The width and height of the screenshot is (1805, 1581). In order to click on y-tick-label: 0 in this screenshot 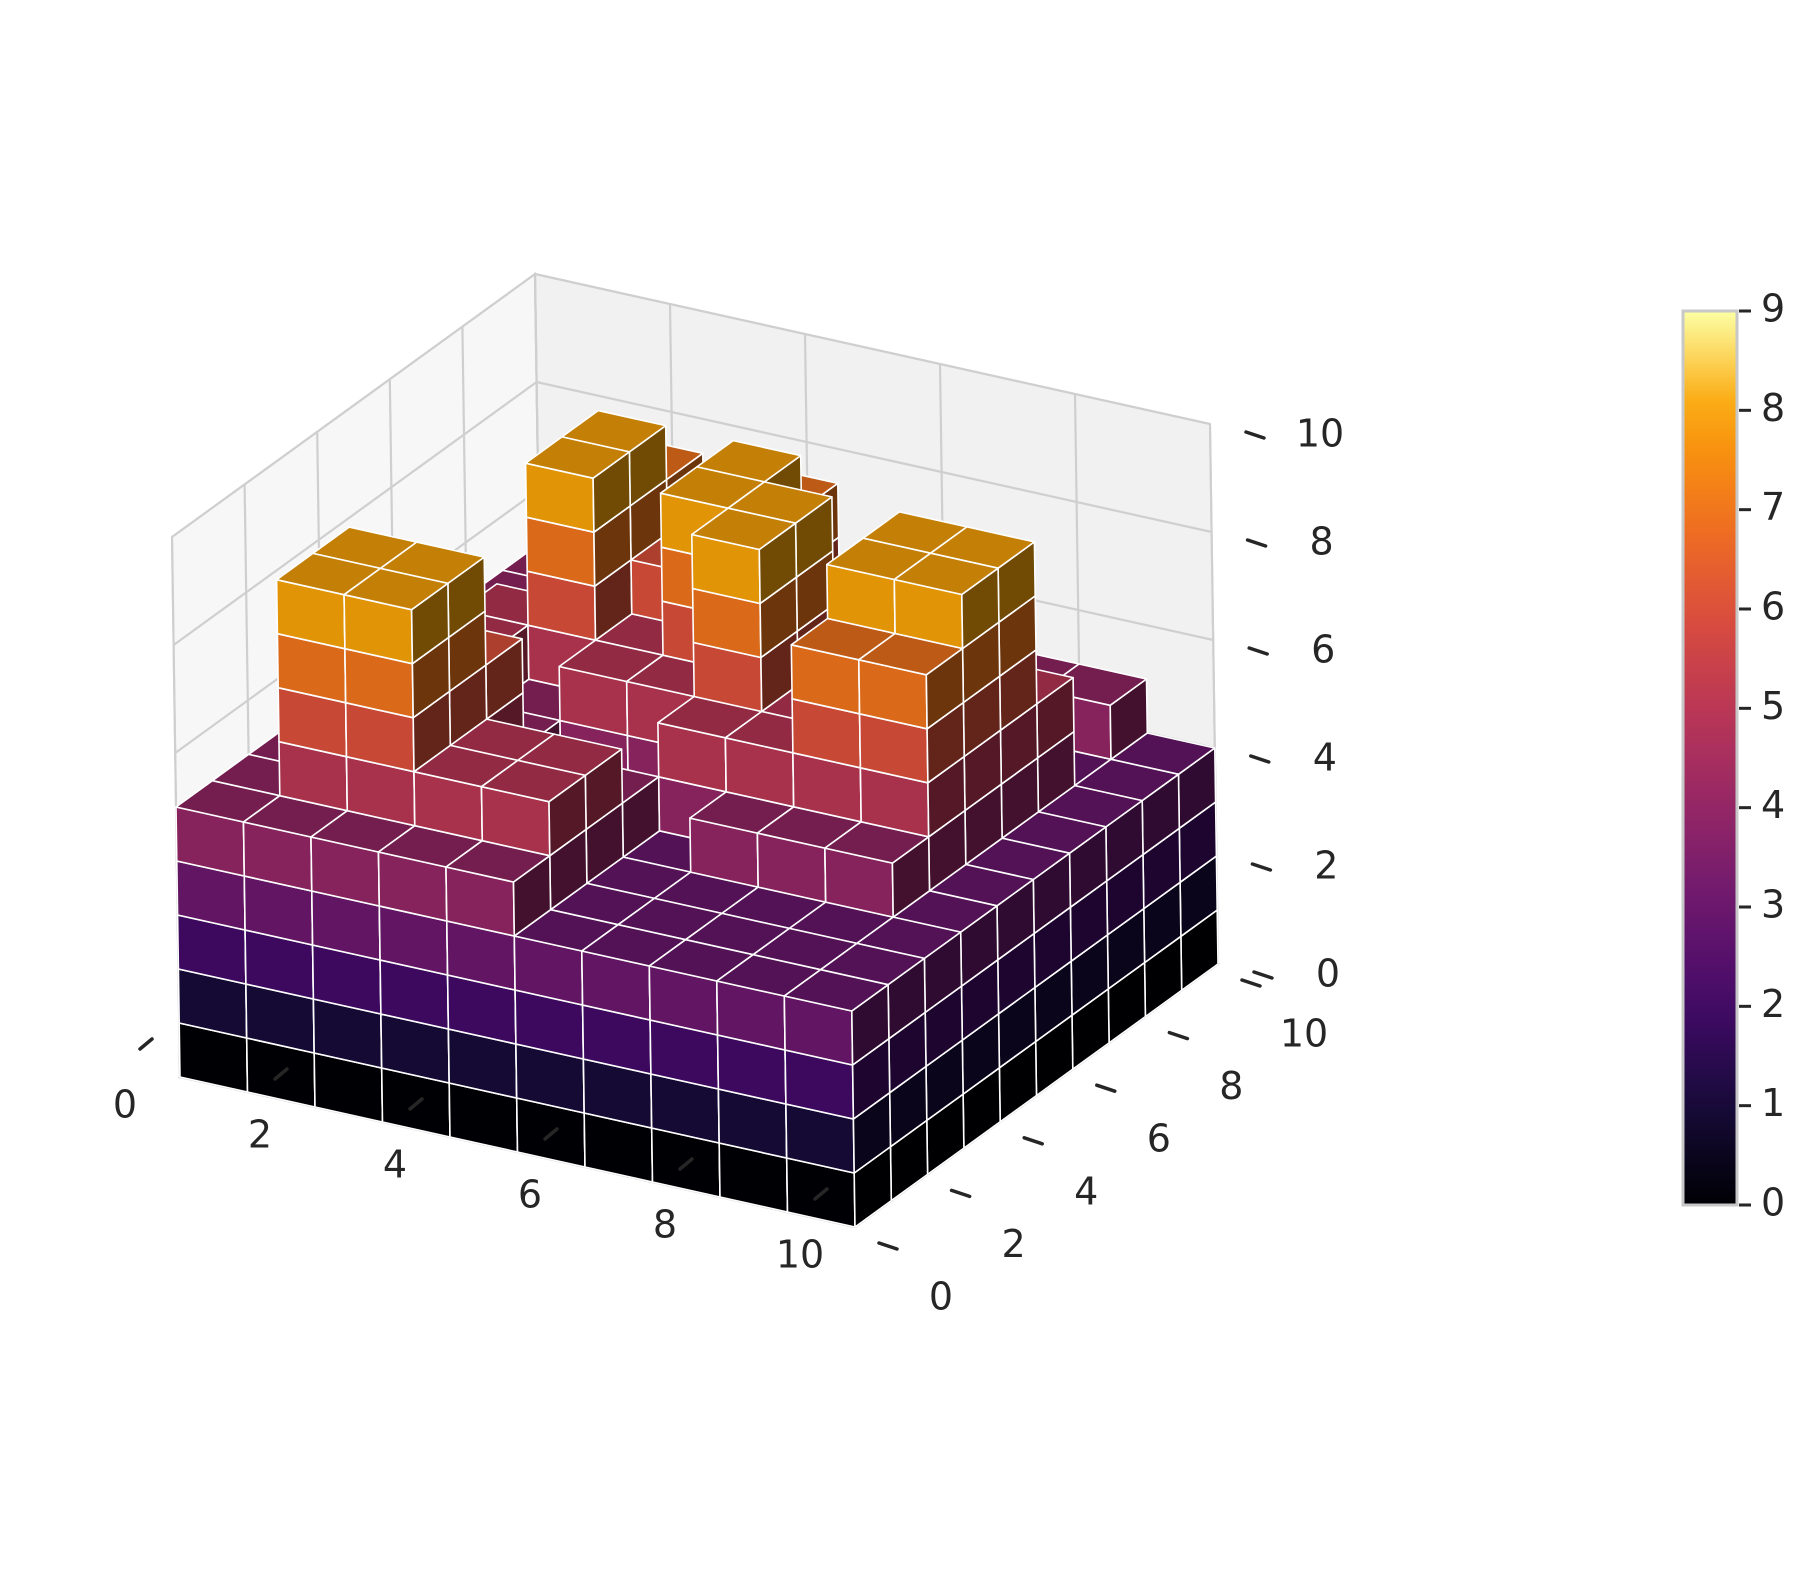, I will do `click(941, 1297)`.